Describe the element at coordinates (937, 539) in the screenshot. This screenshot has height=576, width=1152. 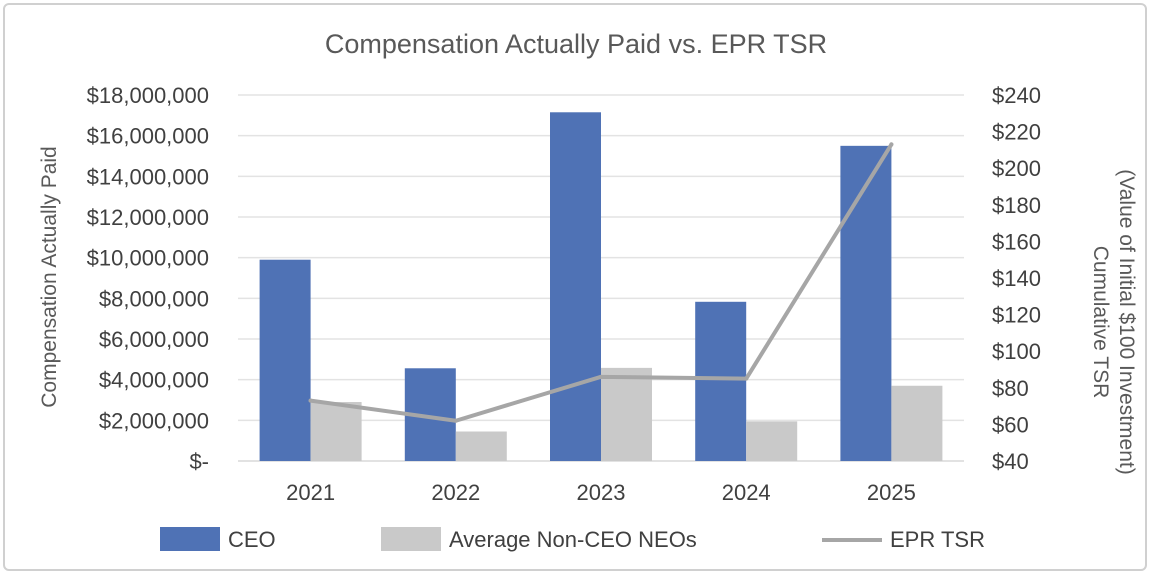
I see `legend-label: EPR TSR` at that location.